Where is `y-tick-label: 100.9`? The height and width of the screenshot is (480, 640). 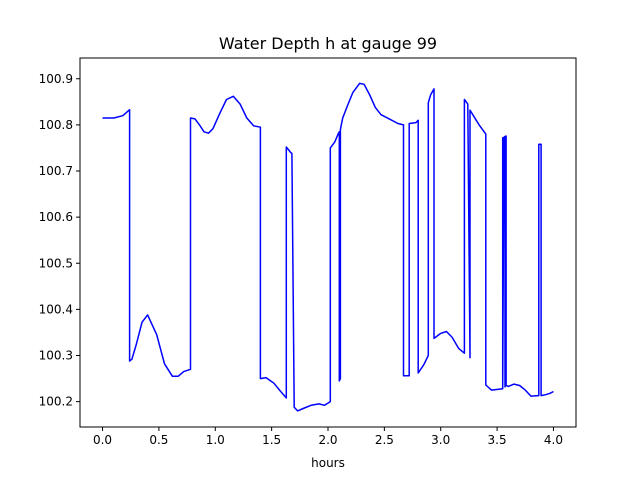 y-tick-label: 100.9 is located at coordinates (56, 79).